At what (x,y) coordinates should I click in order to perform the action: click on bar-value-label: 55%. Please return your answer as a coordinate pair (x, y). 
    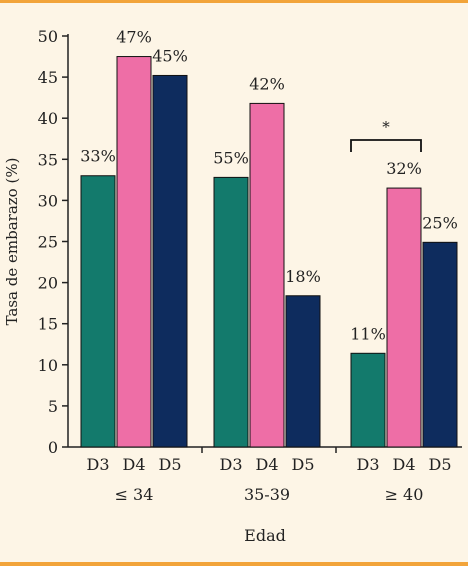
    Looking at the image, I should click on (231, 157).